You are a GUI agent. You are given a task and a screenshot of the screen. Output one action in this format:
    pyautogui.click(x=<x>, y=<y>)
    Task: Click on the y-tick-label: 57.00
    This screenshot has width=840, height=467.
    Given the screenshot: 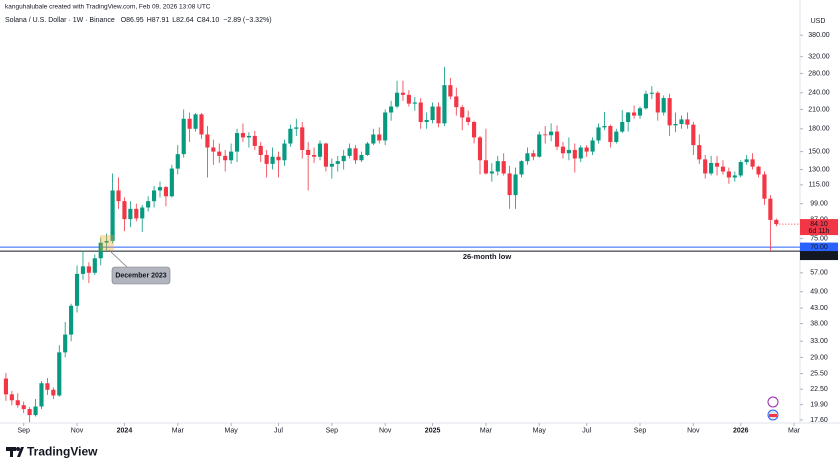 What is the action you would take?
    pyautogui.click(x=819, y=273)
    